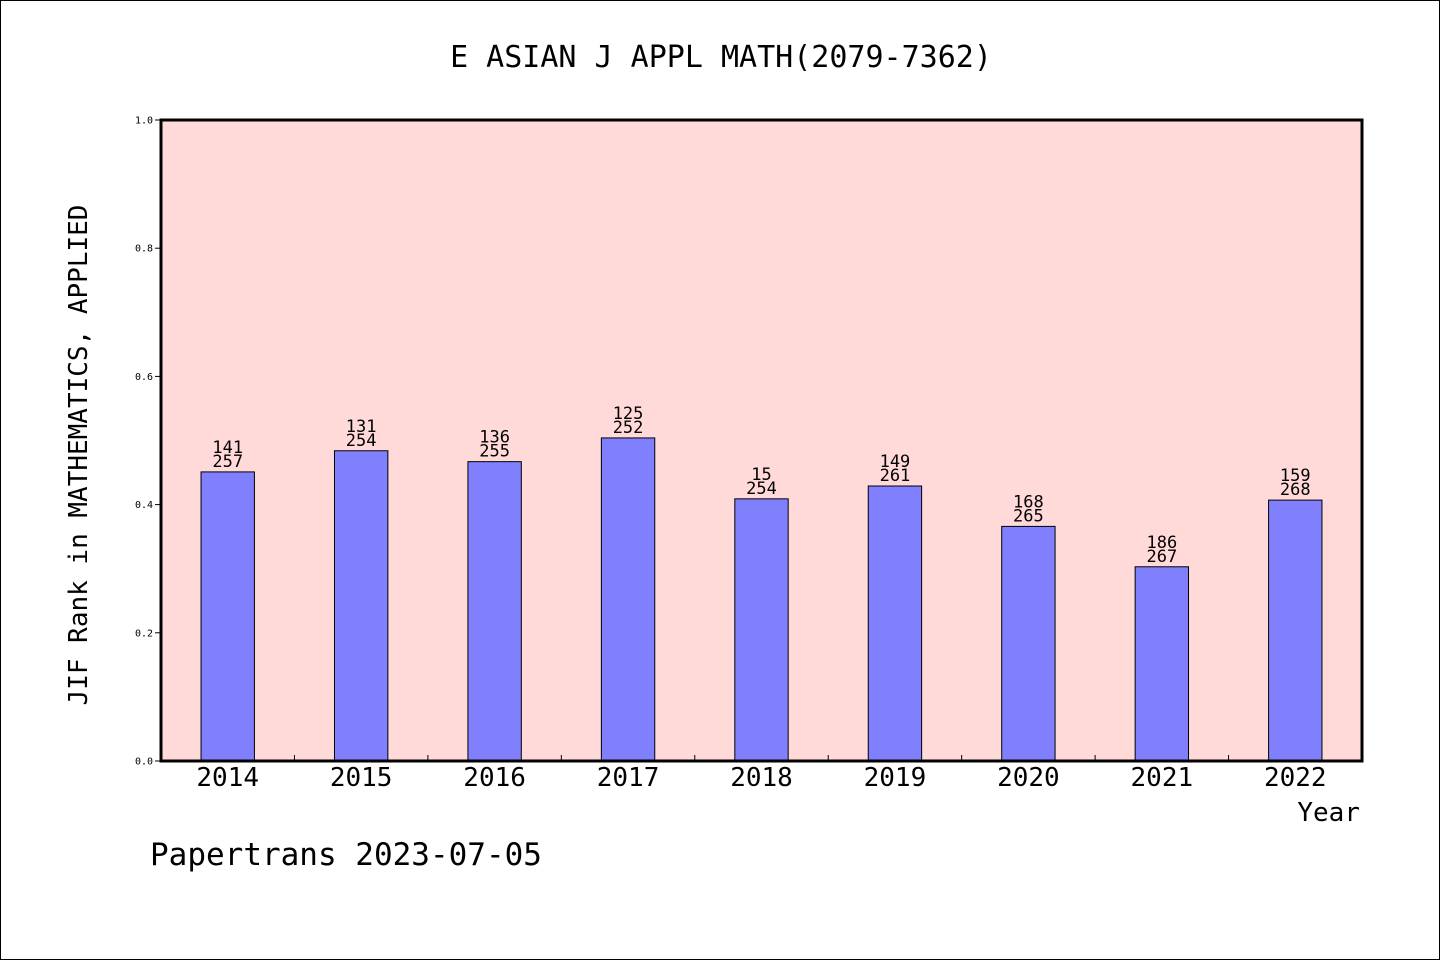  Describe the element at coordinates (79, 455) in the screenshot. I see `y-axis-label: JIF Rank in MATHEMATICS, APPLIED` at that location.